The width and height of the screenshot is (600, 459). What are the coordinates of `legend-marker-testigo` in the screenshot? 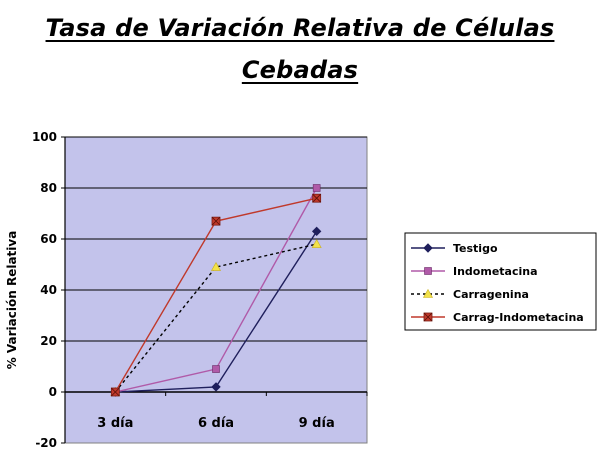 It's located at (428, 248).